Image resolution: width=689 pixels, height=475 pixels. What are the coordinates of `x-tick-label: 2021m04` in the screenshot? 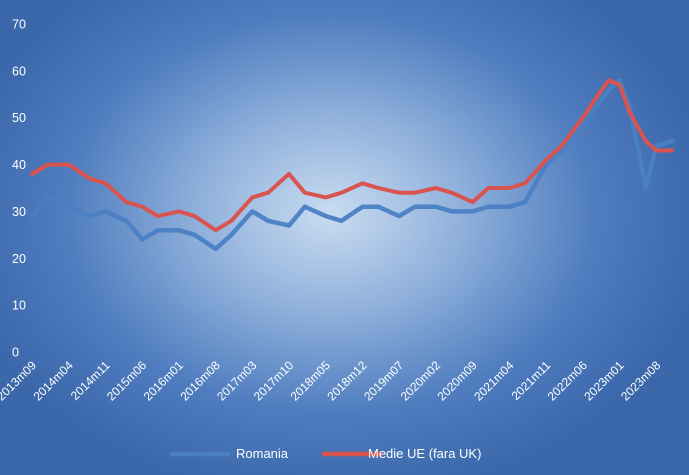 It's located at (494, 381).